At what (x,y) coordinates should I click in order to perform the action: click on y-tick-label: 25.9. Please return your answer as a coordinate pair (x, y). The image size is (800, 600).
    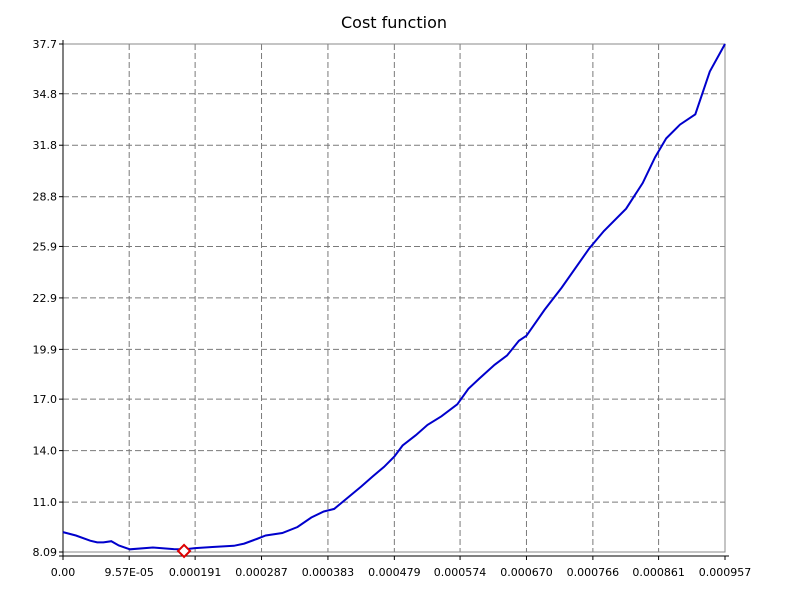
    Looking at the image, I should click on (45, 246).